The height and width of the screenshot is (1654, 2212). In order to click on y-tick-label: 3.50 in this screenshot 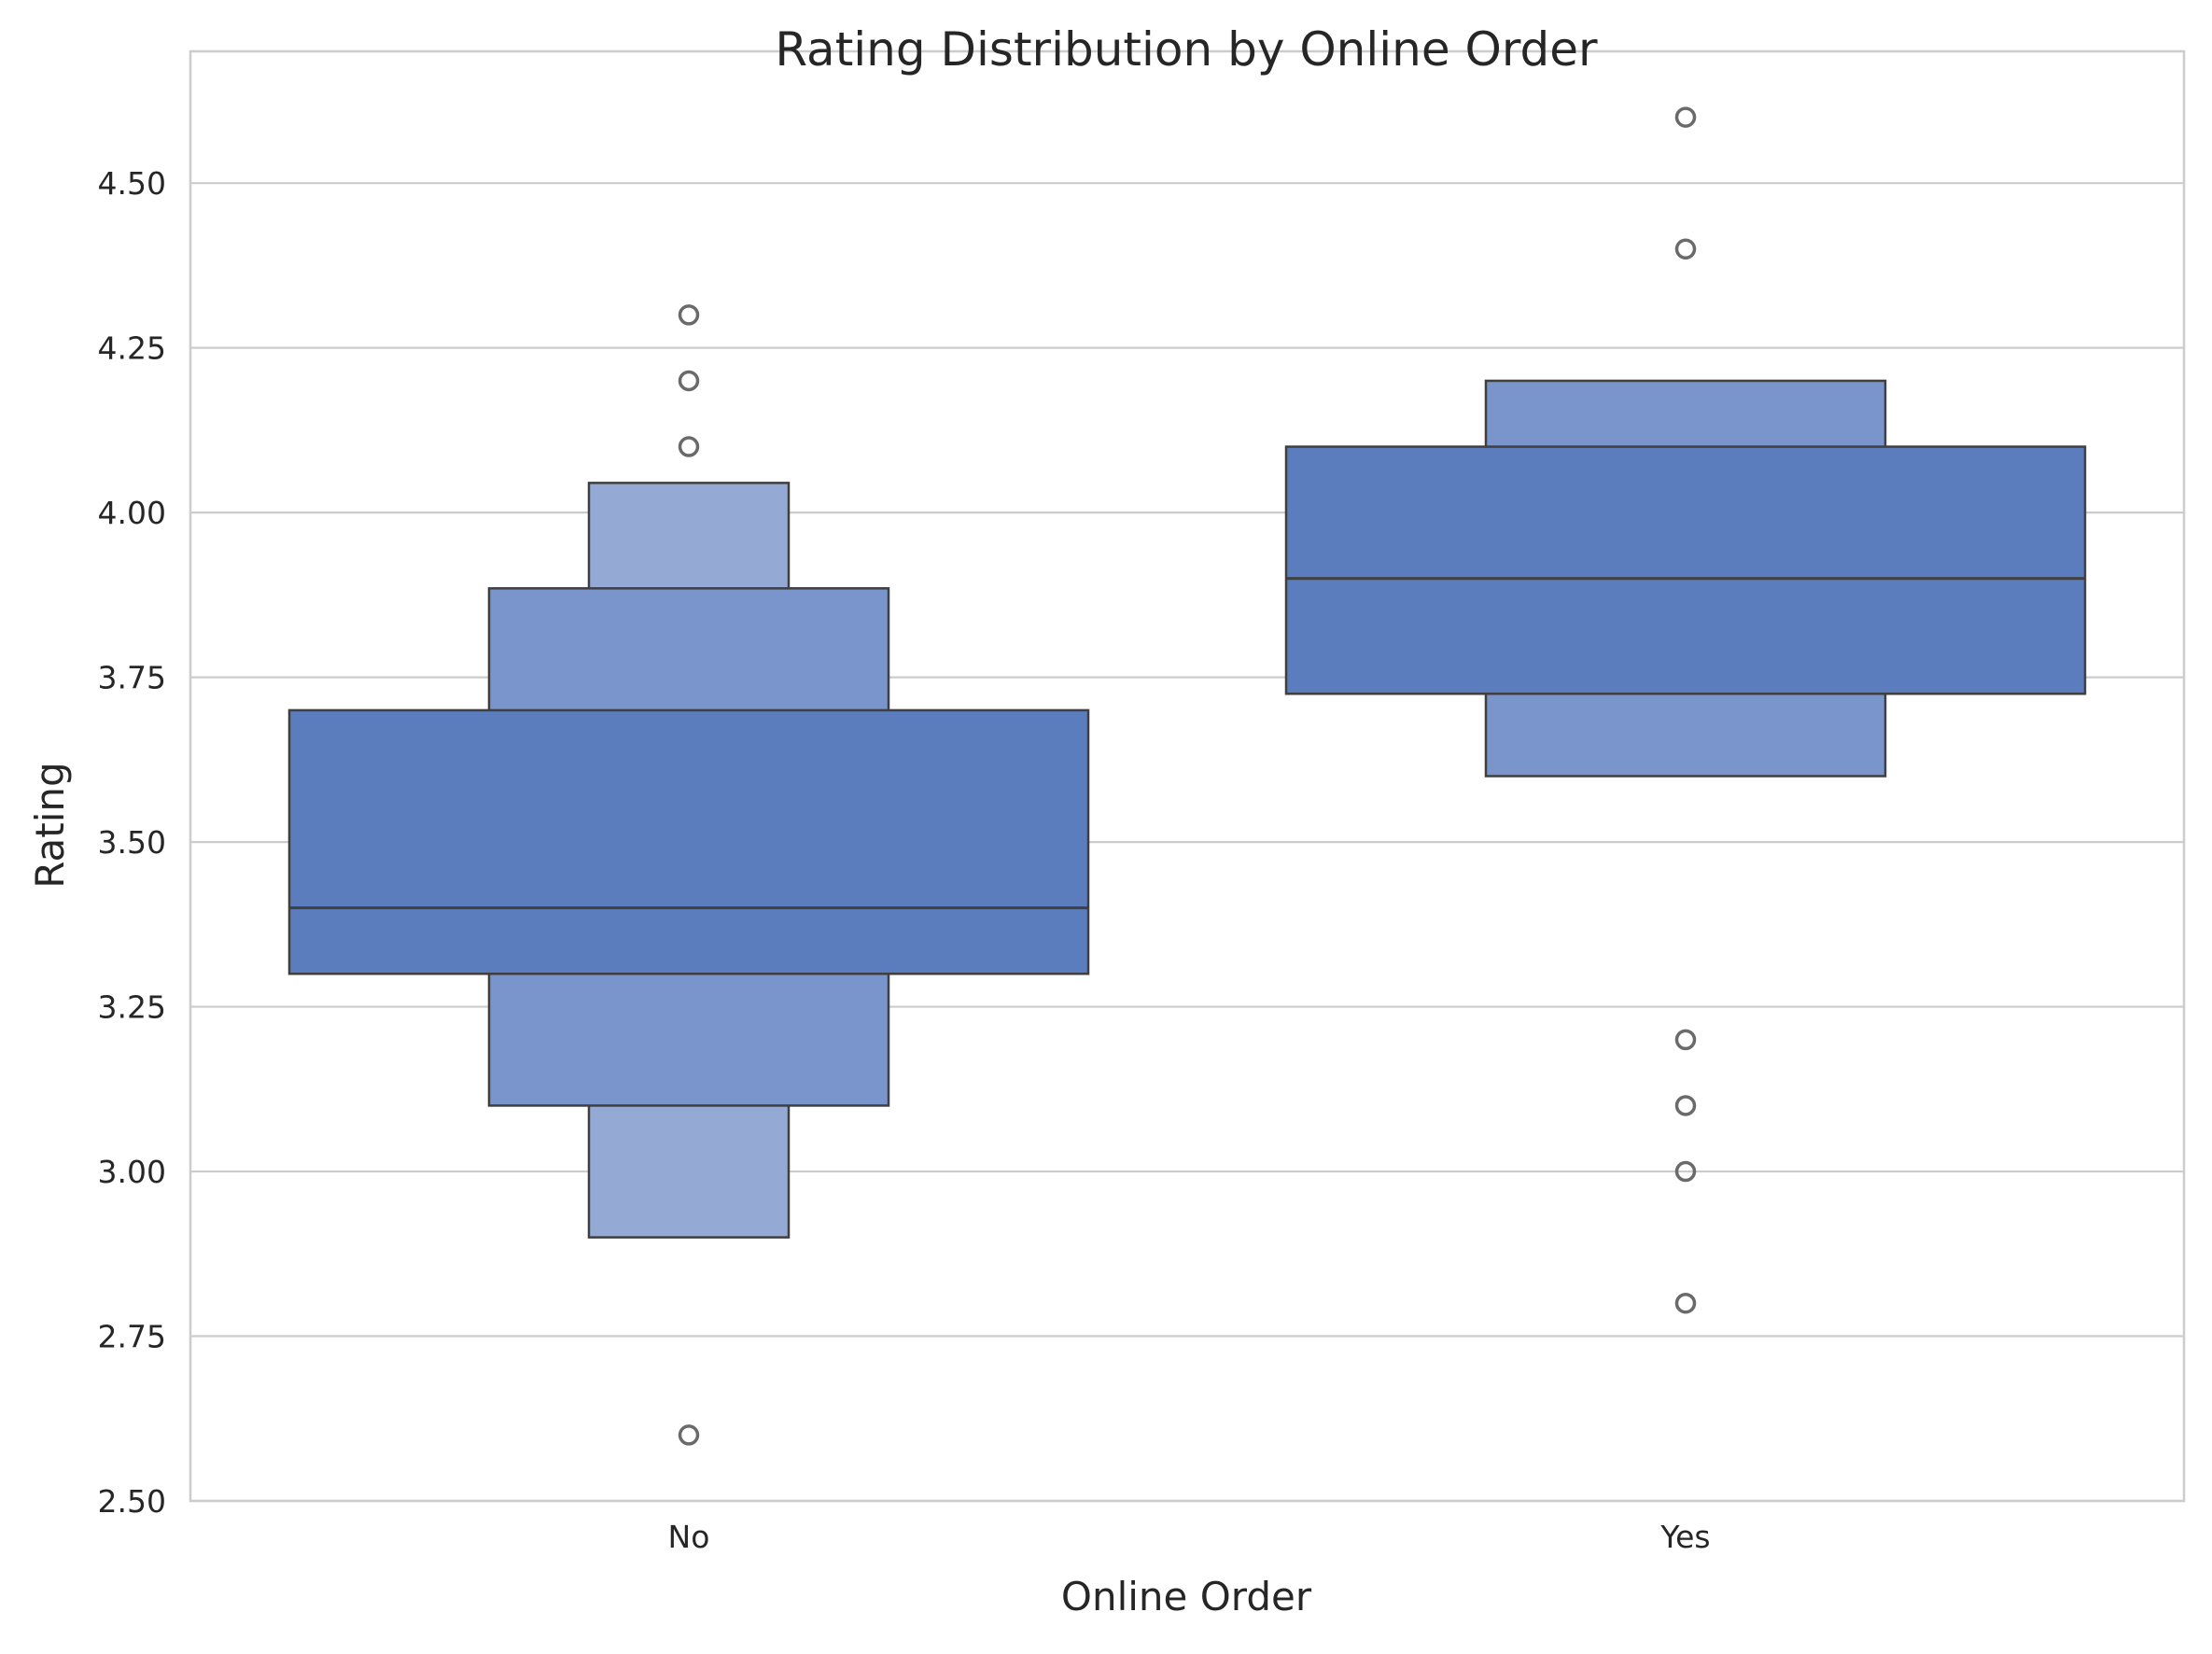, I will do `click(132, 843)`.